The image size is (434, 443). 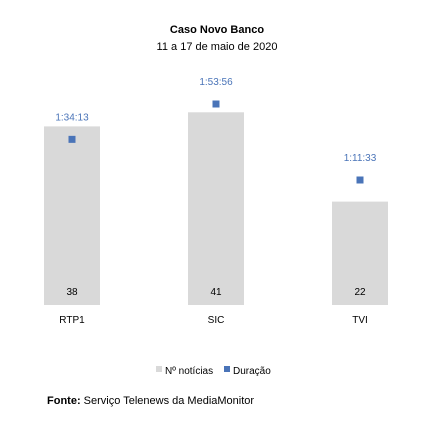 I want to click on bar-value-label: 22, so click(x=360, y=292).